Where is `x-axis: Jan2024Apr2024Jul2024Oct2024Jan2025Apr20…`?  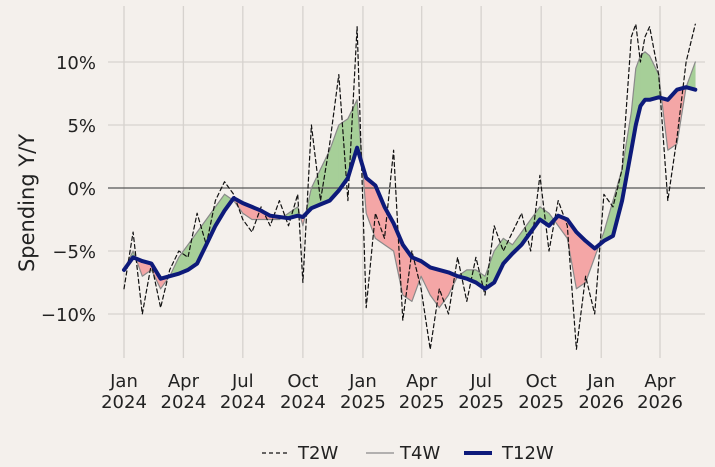 x-axis: Jan2024Apr2024Jul2024Oct2024Jan2025Apr20… is located at coordinates (392, 392).